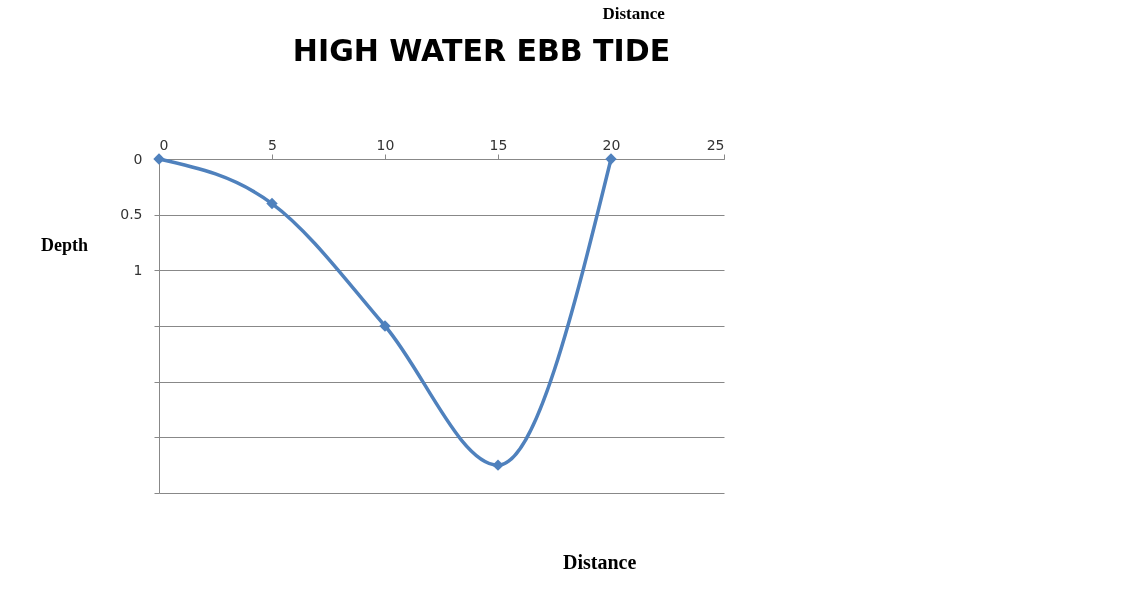 The height and width of the screenshot is (601, 1146). Describe the element at coordinates (64, 244) in the screenshot. I see `y-axis-title: Depth` at that location.